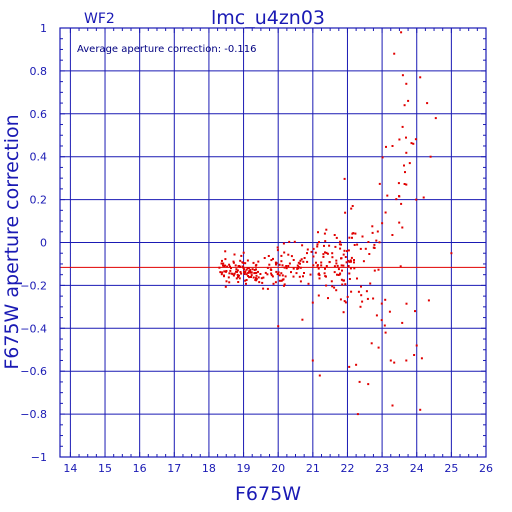 Image resolution: width=512 pixels, height=512 pixels. I want to click on y-tick-label: −1, so click(39, 457).